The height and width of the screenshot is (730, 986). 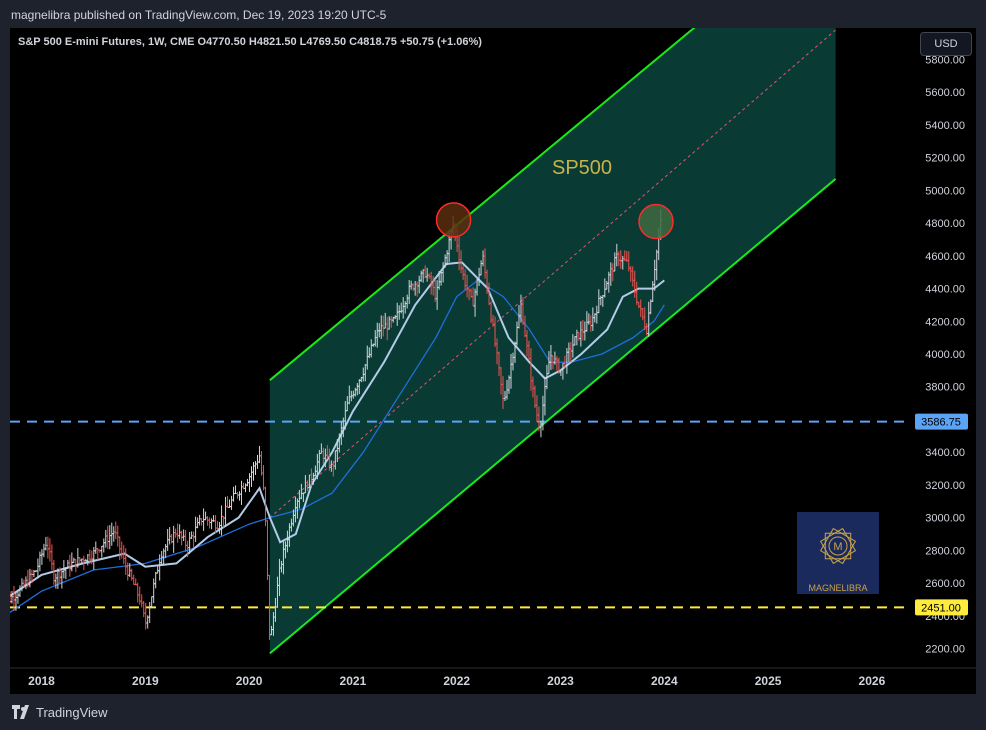 I want to click on tradingview-logo-icon, so click(x=20, y=712).